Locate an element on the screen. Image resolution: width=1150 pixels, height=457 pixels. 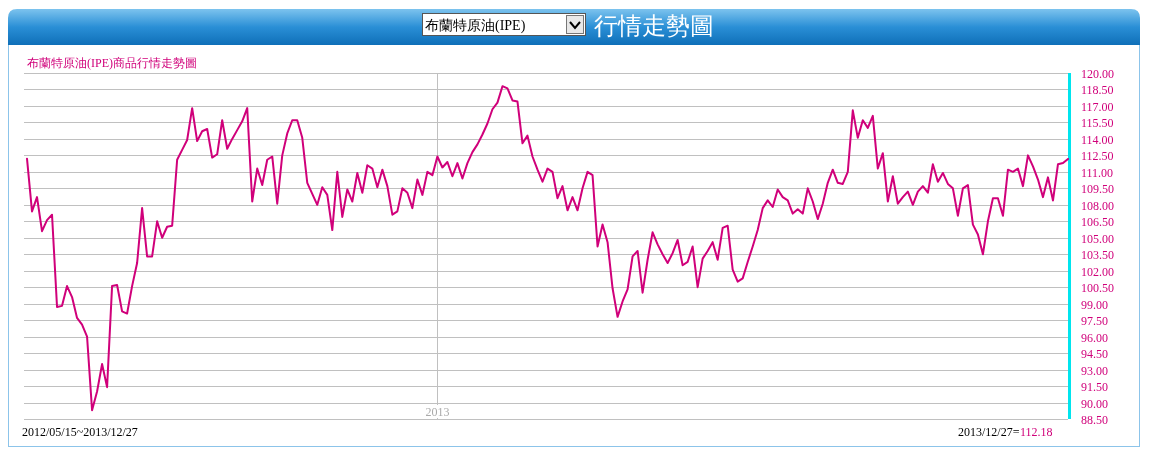
y-tick-label: 100.50 is located at coordinates (1097, 288).